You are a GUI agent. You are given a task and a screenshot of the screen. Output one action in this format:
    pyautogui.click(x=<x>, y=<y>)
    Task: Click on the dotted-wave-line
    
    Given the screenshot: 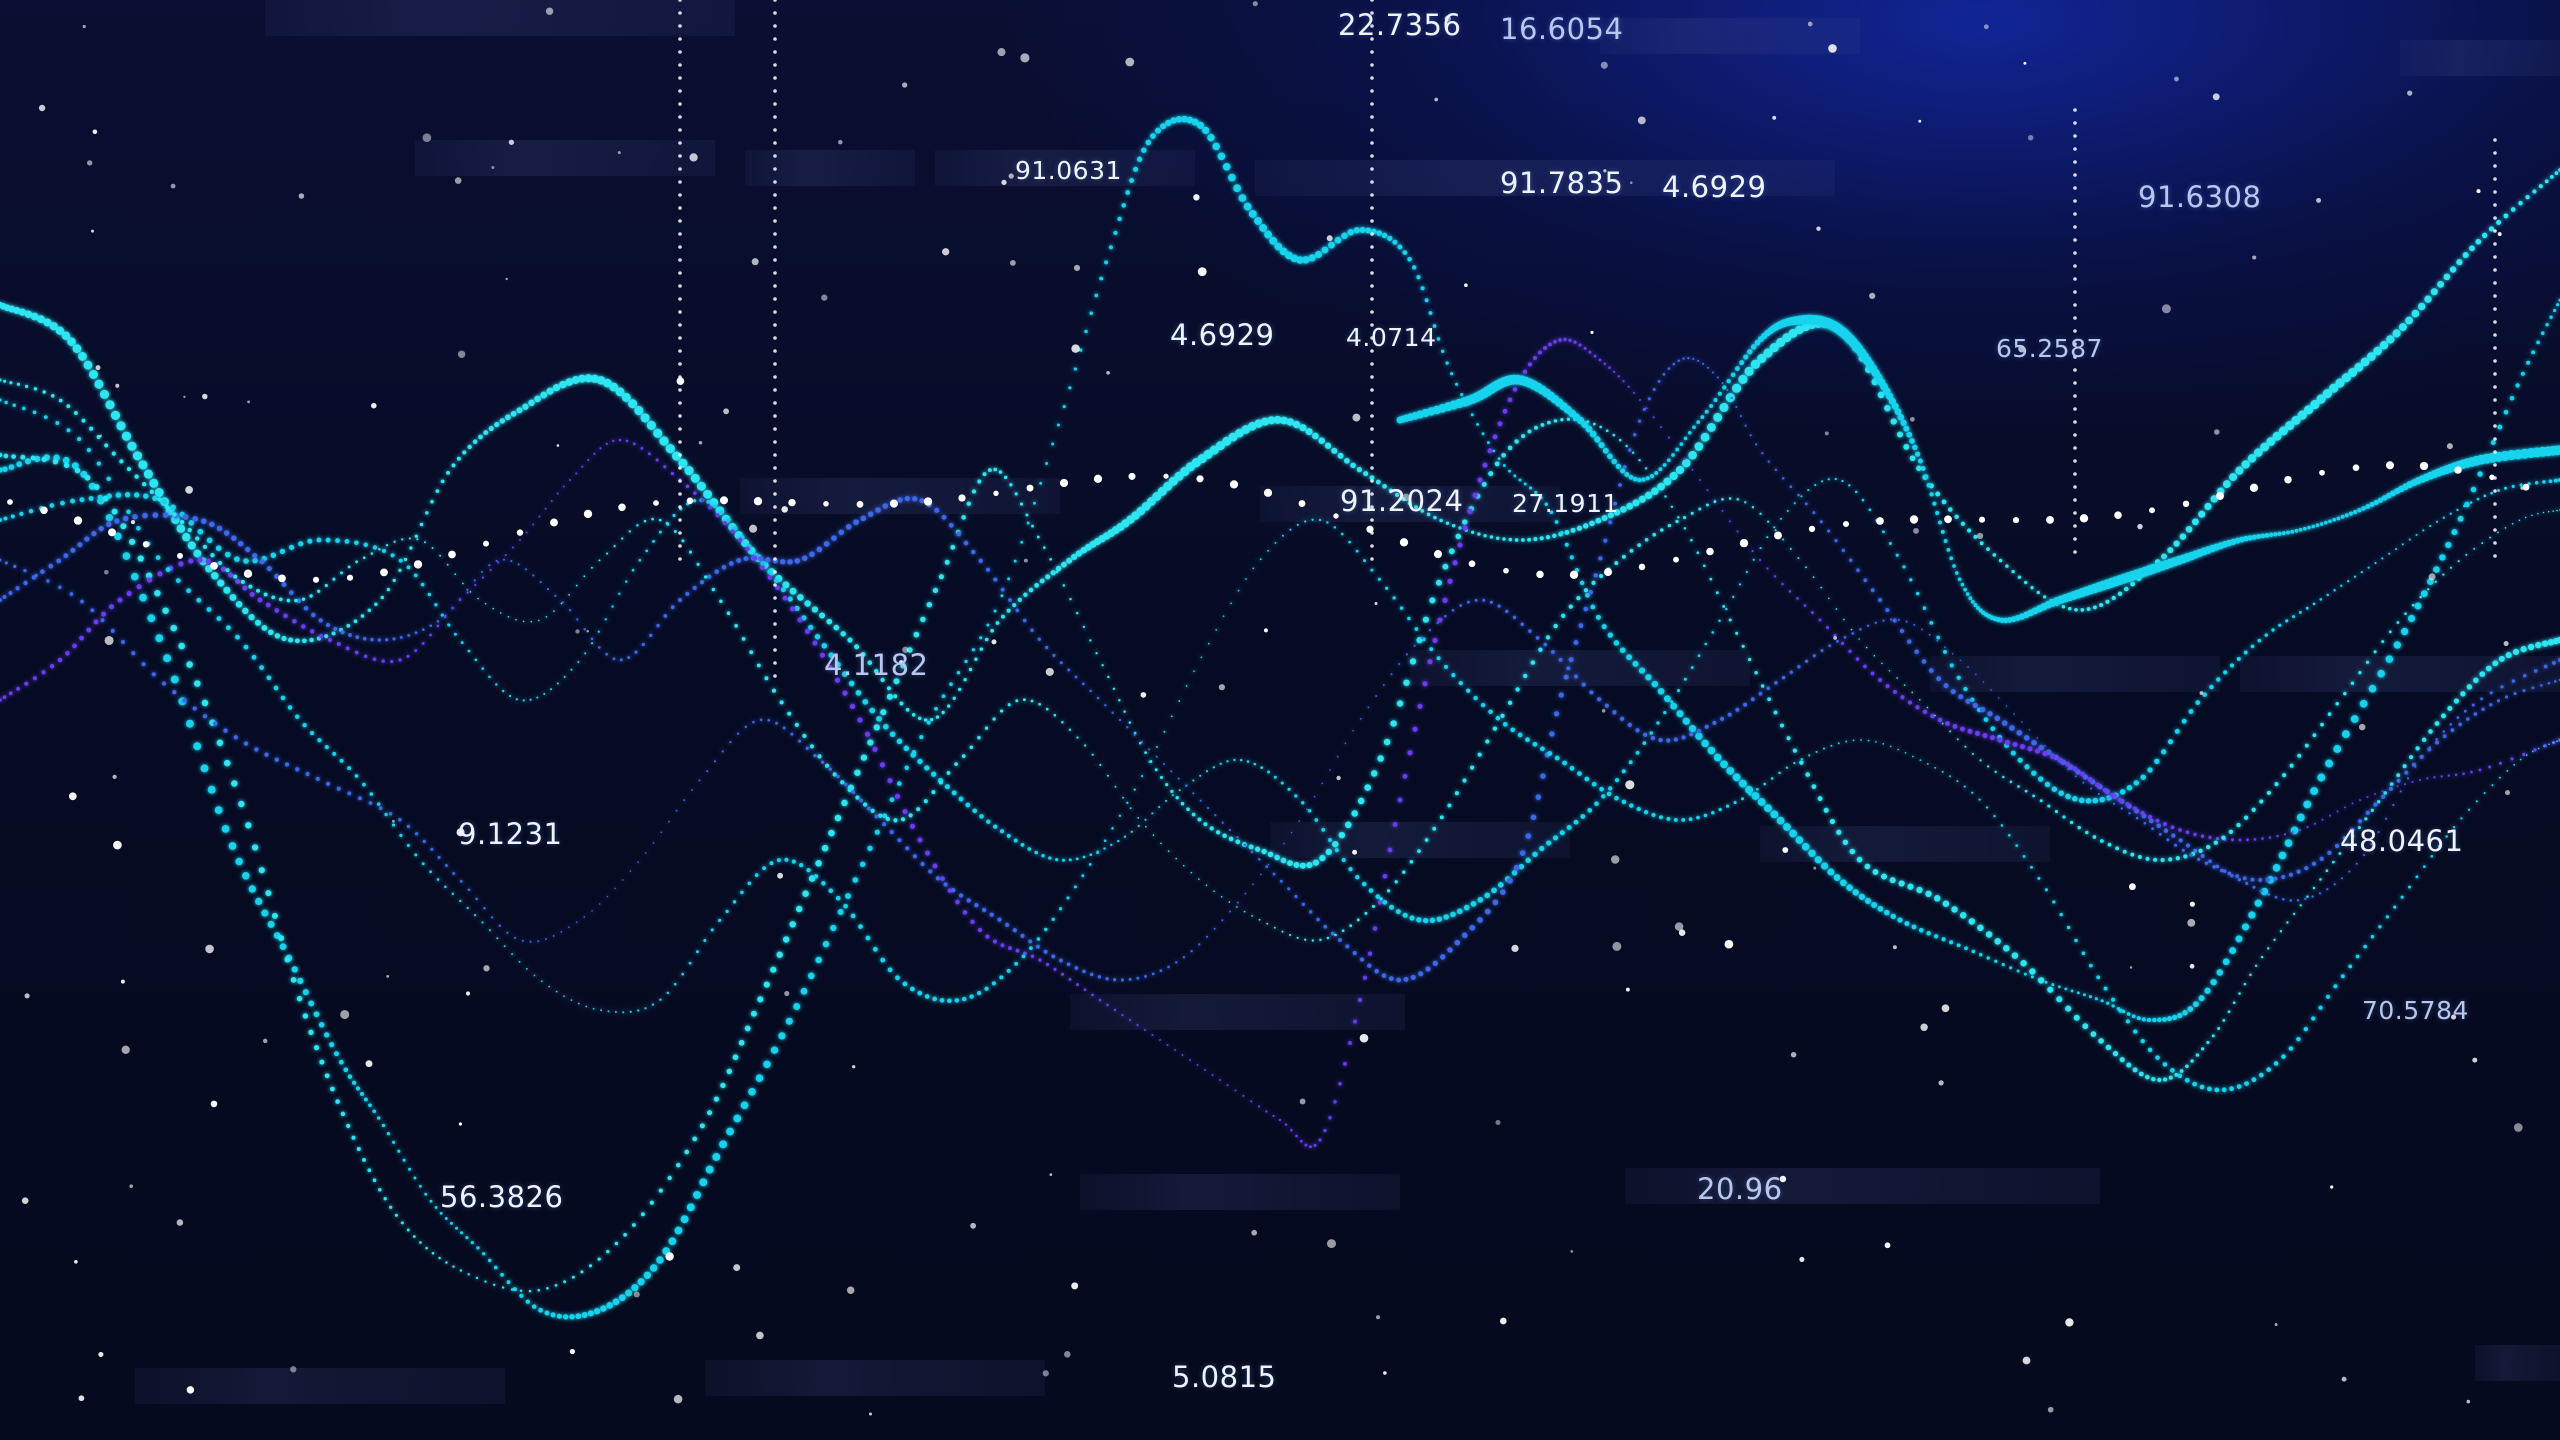 What is the action you would take?
    pyautogui.click(x=1978, y=469)
    